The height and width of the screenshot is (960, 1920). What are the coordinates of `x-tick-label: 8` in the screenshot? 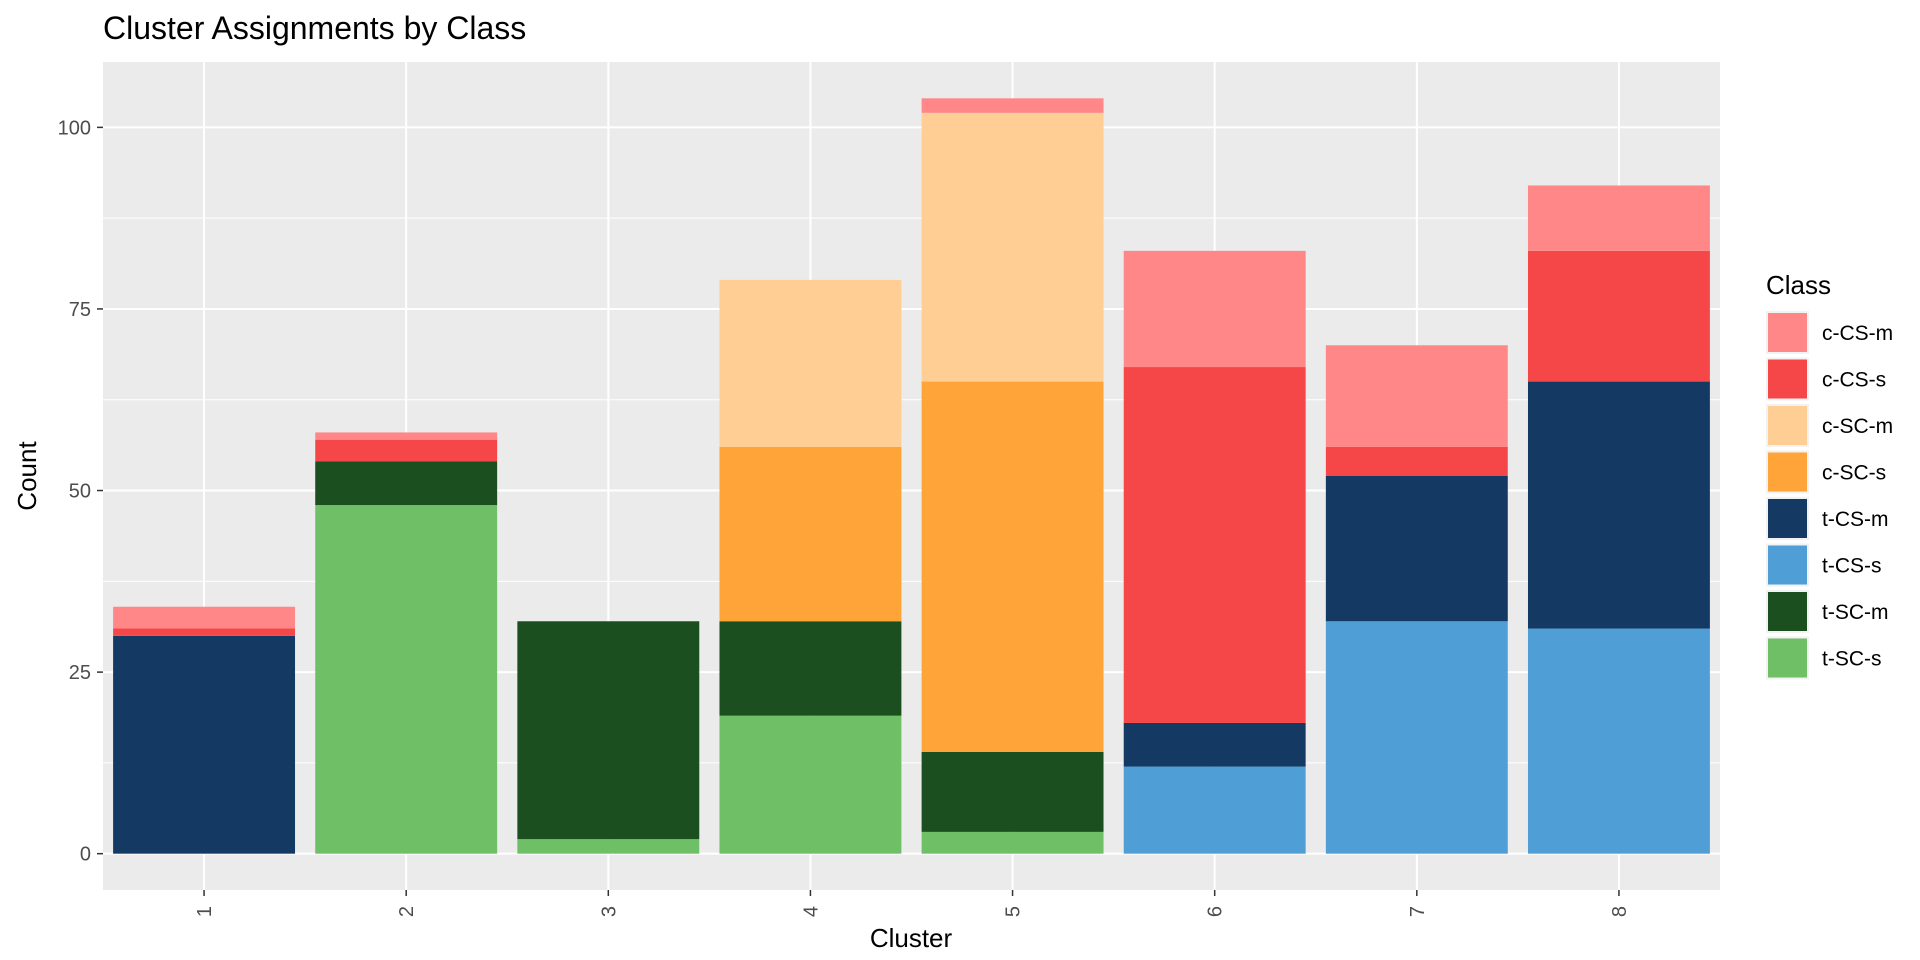 It's located at (1620, 911).